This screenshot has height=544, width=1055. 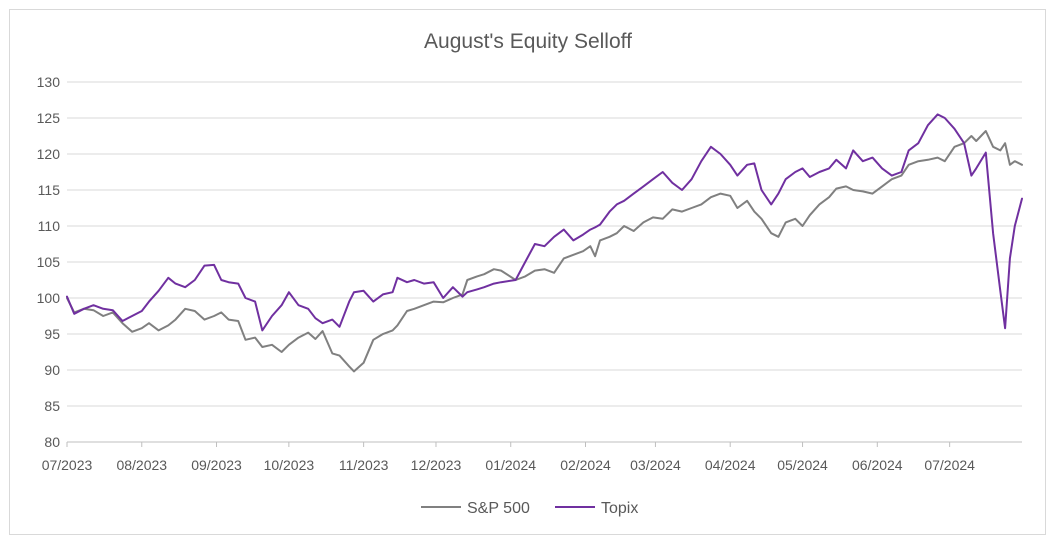 I want to click on x-tick-label: 01/2024, so click(x=510, y=465).